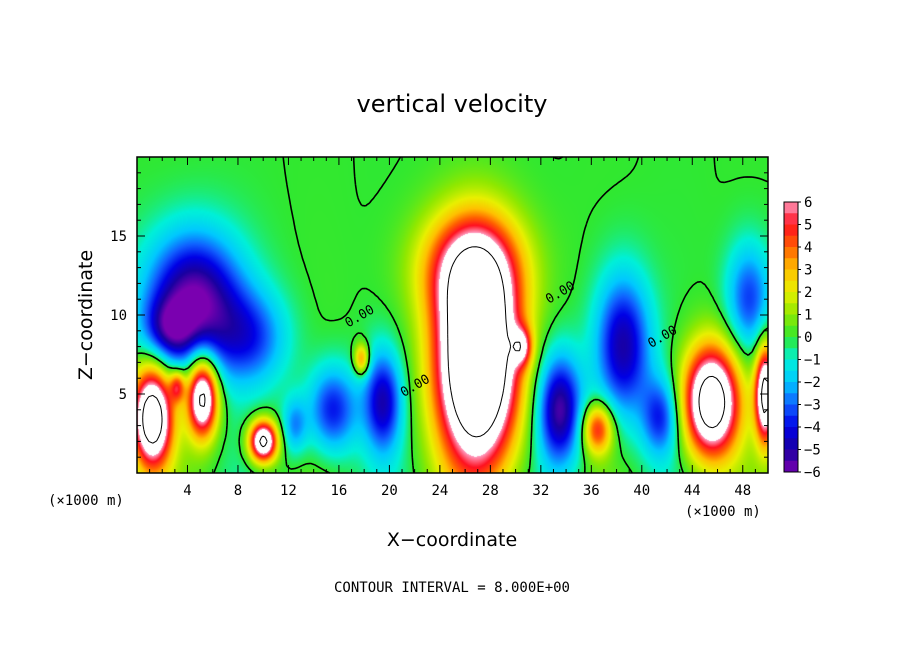 Image resolution: width=904 pixels, height=654 pixels. What do you see at coordinates (742, 491) in the screenshot?
I see `x-tick-label: 48` at bounding box center [742, 491].